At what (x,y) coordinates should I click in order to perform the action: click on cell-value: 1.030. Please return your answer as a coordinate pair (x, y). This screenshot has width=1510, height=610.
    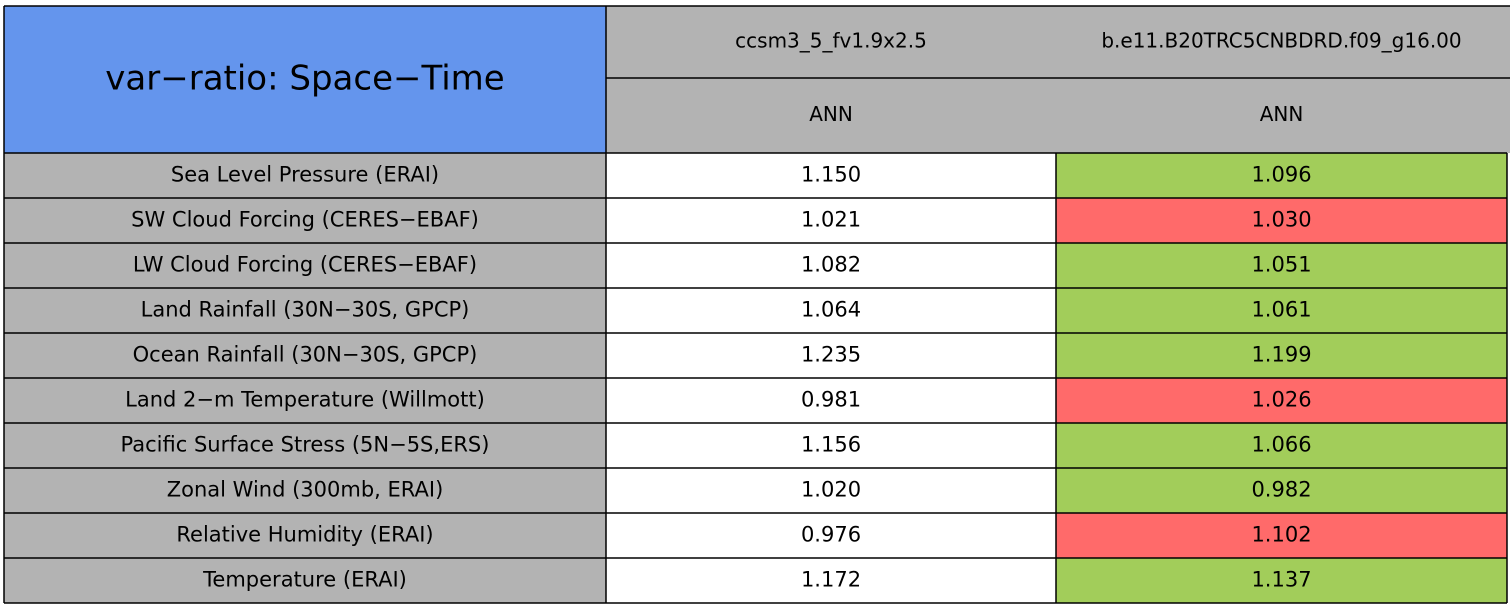
    Looking at the image, I should click on (1281, 220).